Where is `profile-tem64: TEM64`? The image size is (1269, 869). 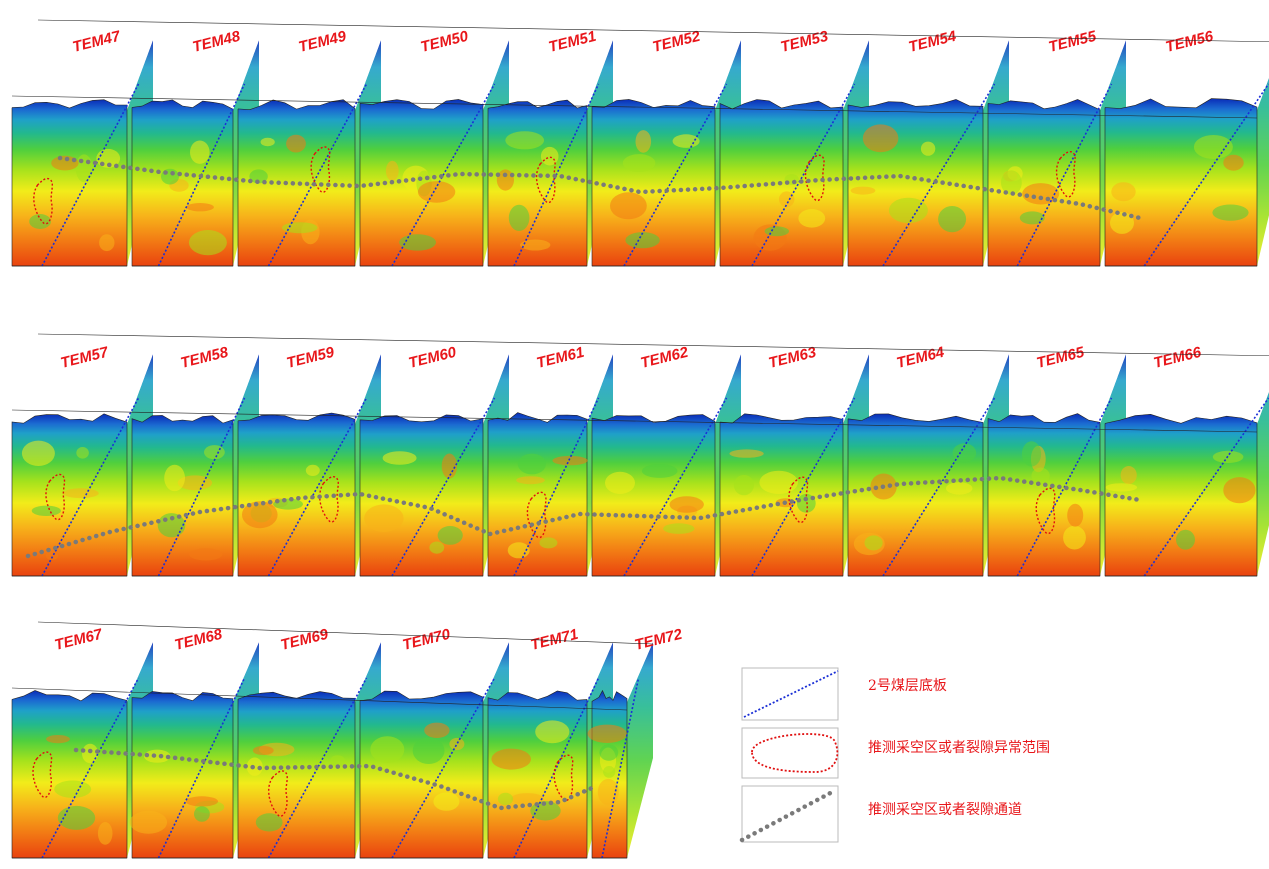 profile-tem64: TEM64 is located at coordinates (928, 455).